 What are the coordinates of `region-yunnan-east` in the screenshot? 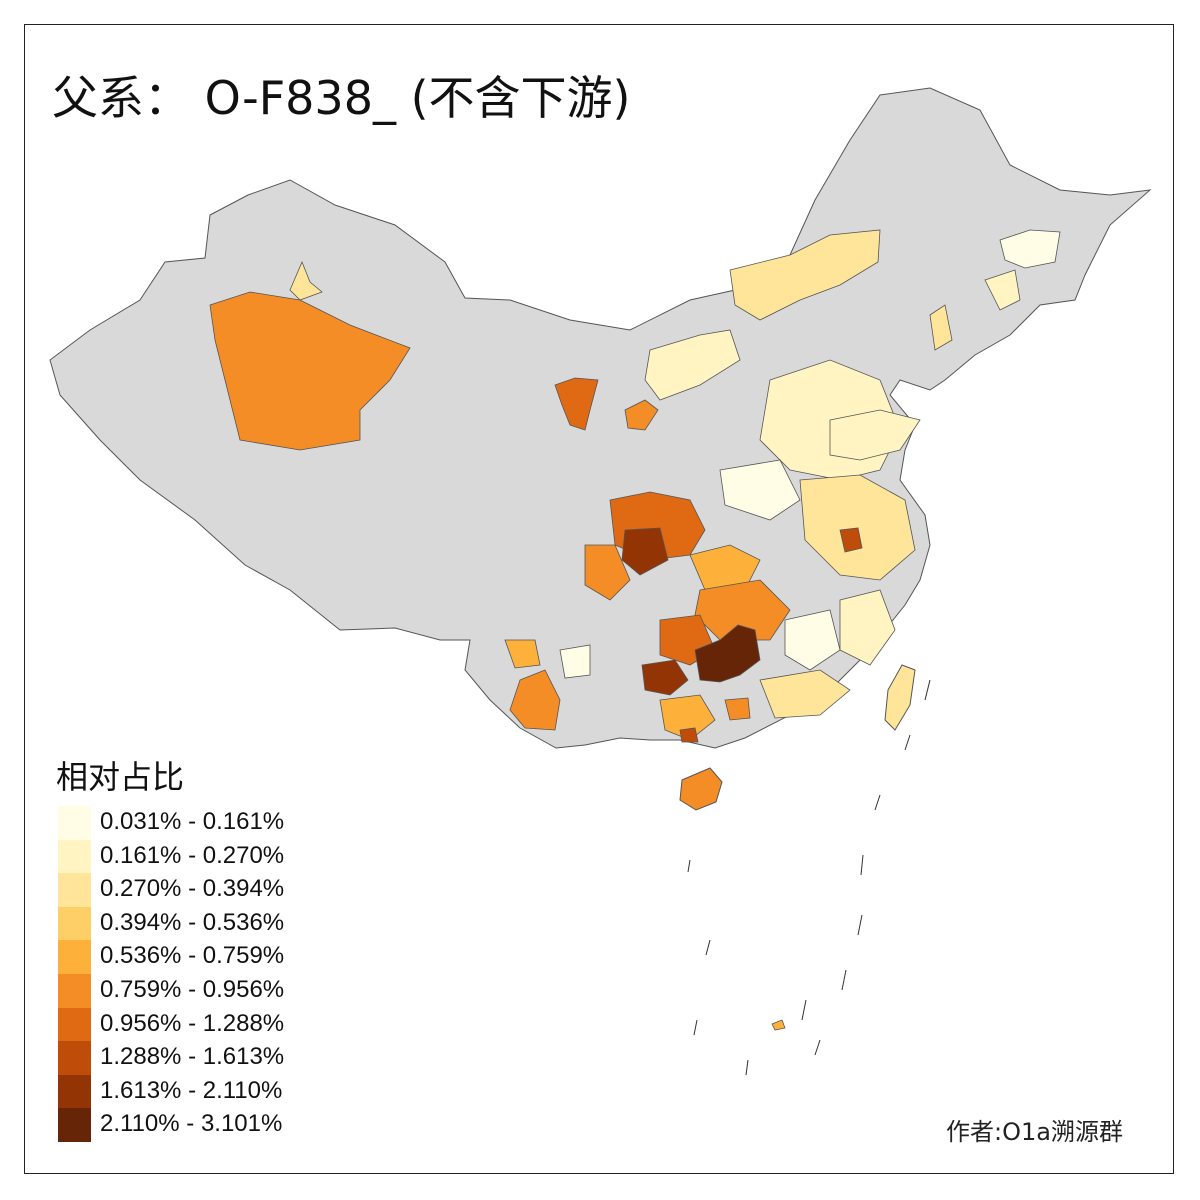 It's located at (575, 661).